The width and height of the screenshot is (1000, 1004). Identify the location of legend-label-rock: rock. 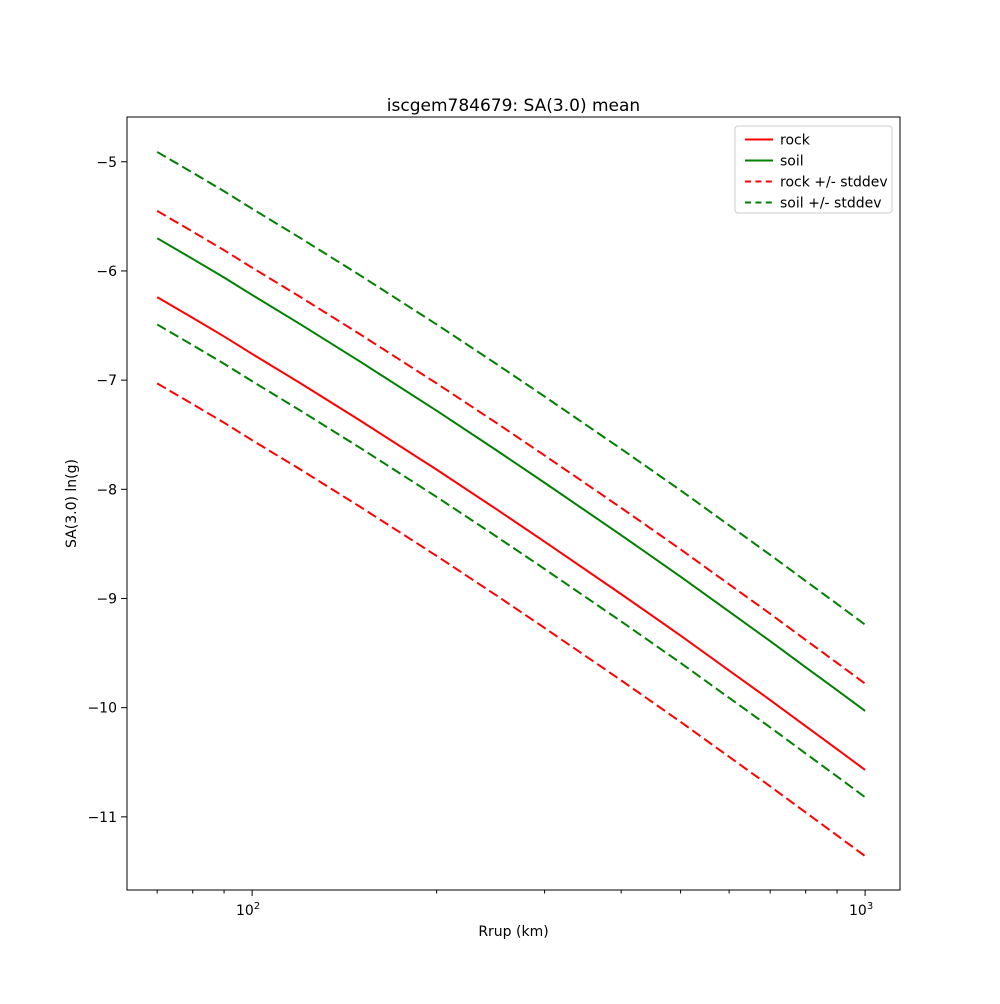
(795, 141).